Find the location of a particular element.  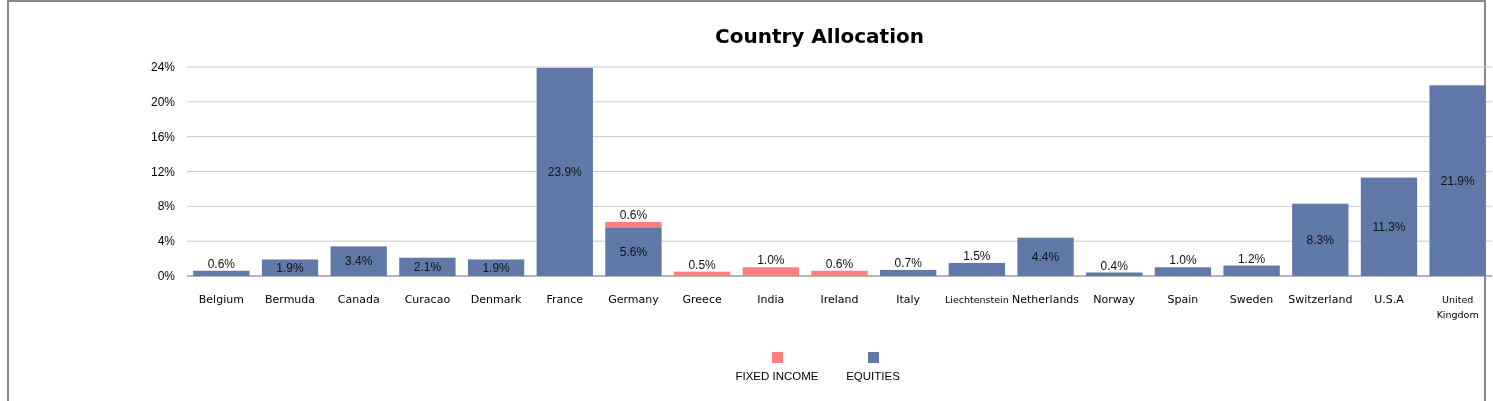

legend-label: FIXED INCOME is located at coordinates (777, 376).